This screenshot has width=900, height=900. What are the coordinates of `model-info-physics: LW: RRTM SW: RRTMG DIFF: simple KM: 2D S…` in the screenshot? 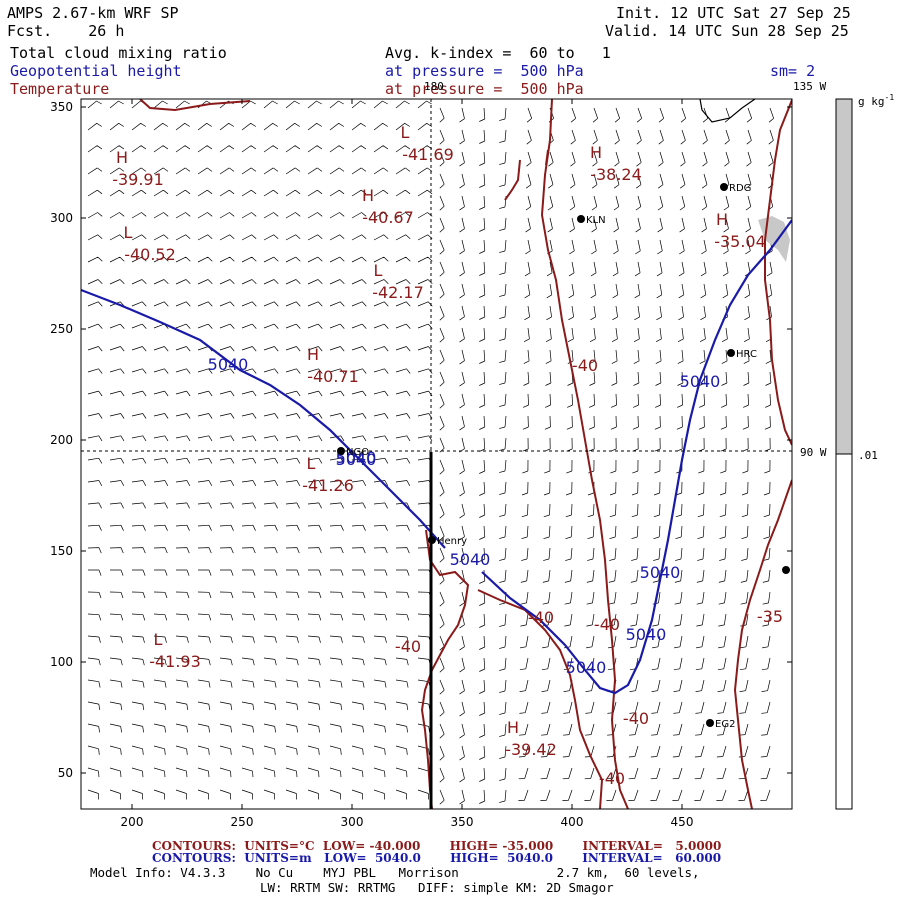 It's located at (437, 887).